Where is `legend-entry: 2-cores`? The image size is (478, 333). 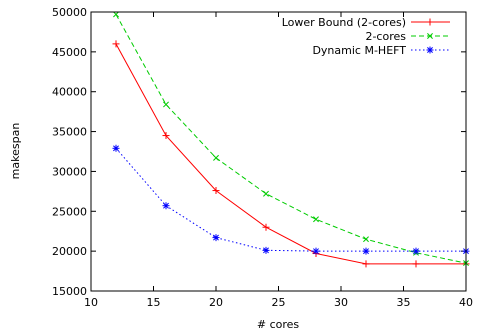 legend-entry: 2-cores is located at coordinates (407, 36).